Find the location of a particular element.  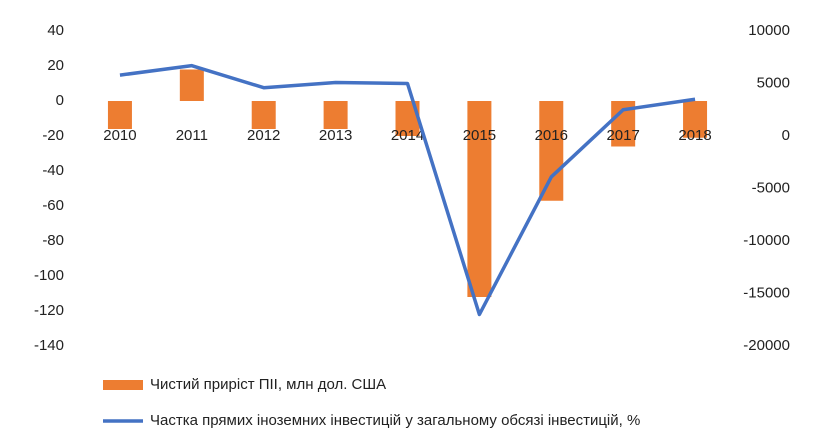

y-tick-label: 0 is located at coordinates (60, 100).